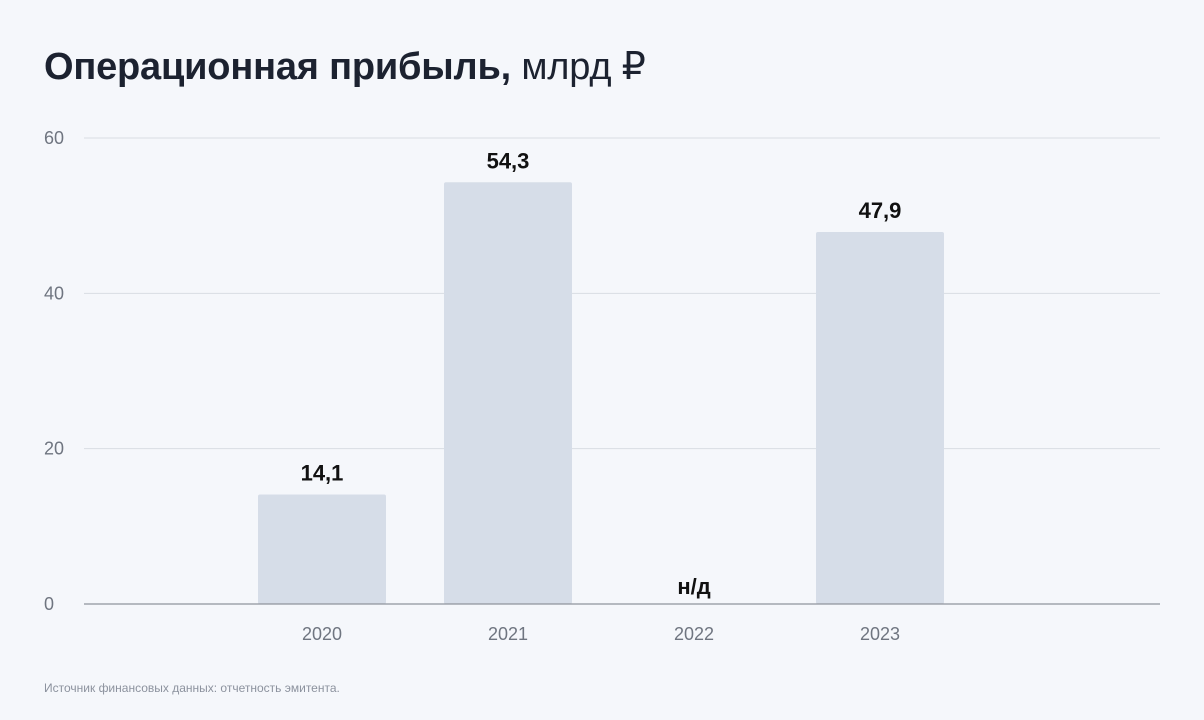 This screenshot has height=720, width=1204. I want to click on value-label-2020: 14,1, so click(322, 472).